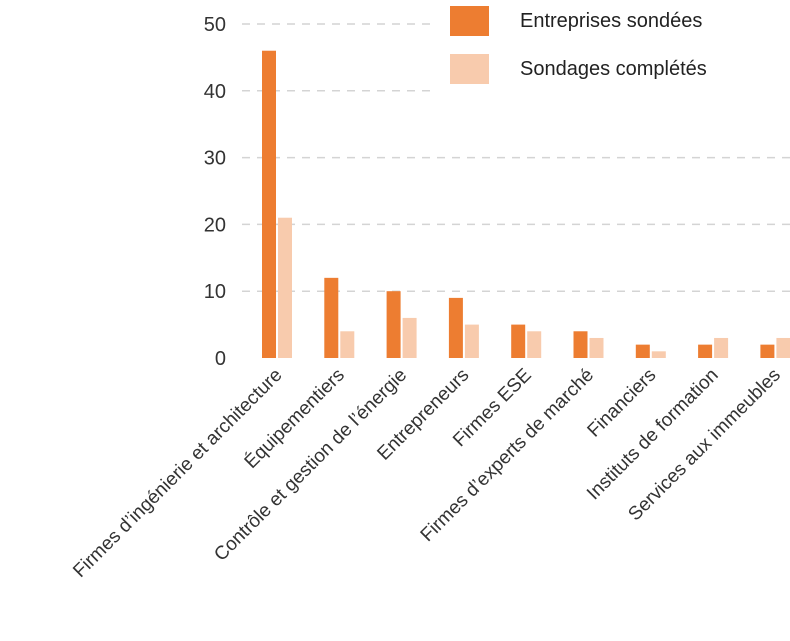  Describe the element at coordinates (177, 473) in the screenshot. I see `x-category-label: Firmes d’ingénierie et architecture` at that location.